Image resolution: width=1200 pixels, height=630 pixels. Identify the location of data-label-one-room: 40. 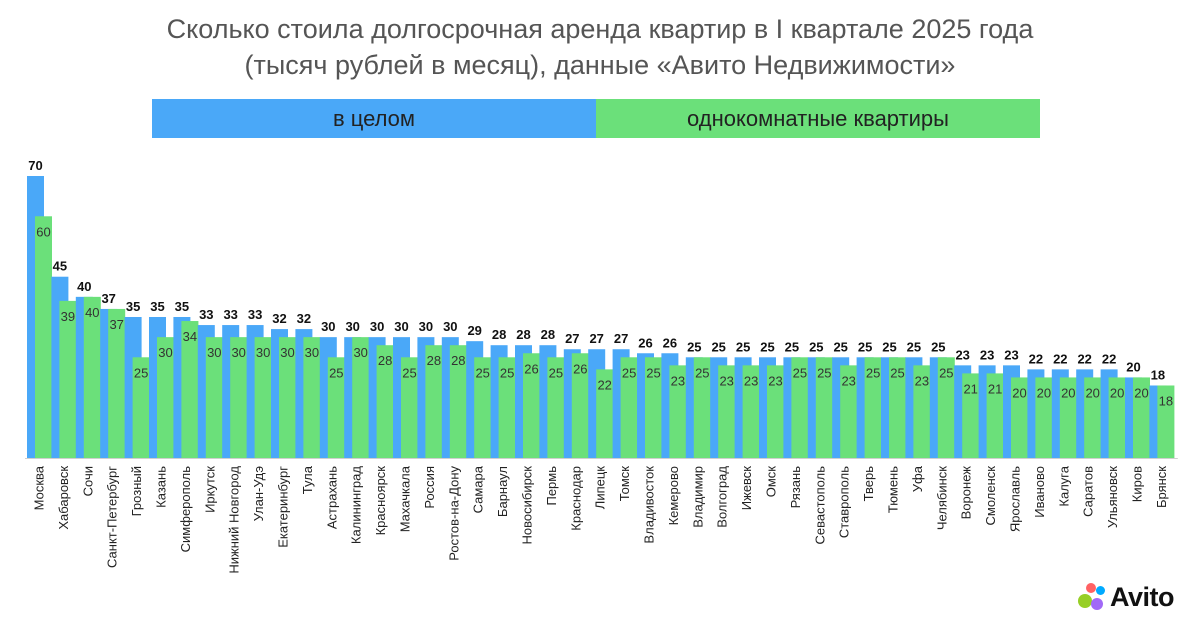
(92, 312).